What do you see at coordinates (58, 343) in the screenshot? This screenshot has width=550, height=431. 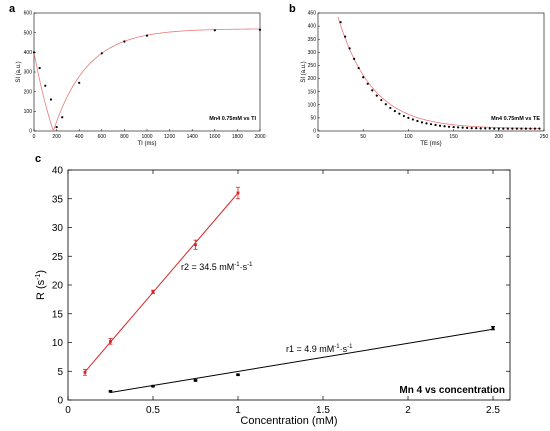 I see `y-tick-label: 10` at bounding box center [58, 343].